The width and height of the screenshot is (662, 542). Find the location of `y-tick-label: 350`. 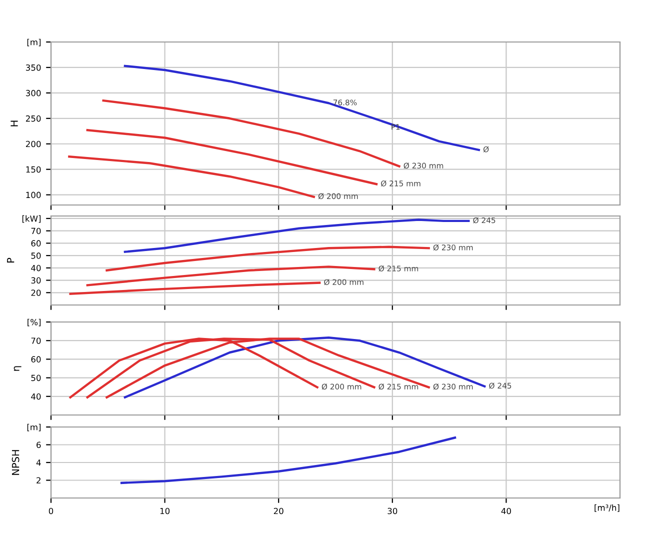

y-tick-label: 350 is located at coordinates (33, 67).